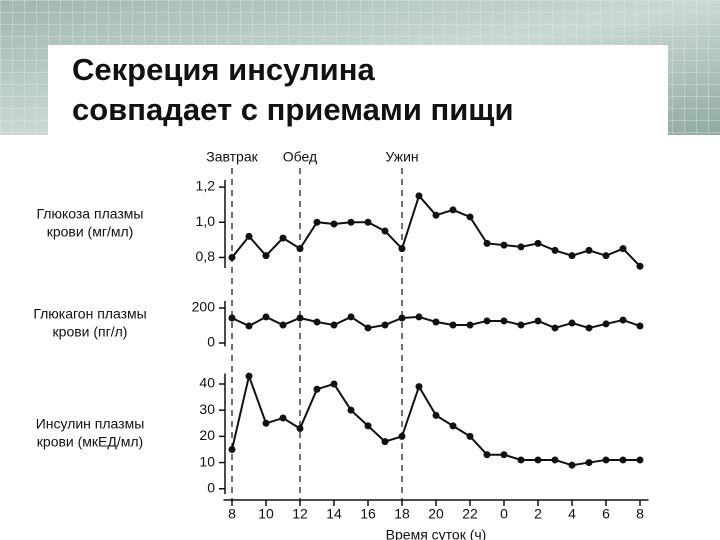 The height and width of the screenshot is (540, 720). Describe the element at coordinates (504, 514) in the screenshot. I see `x-tick-label: 0` at that location.